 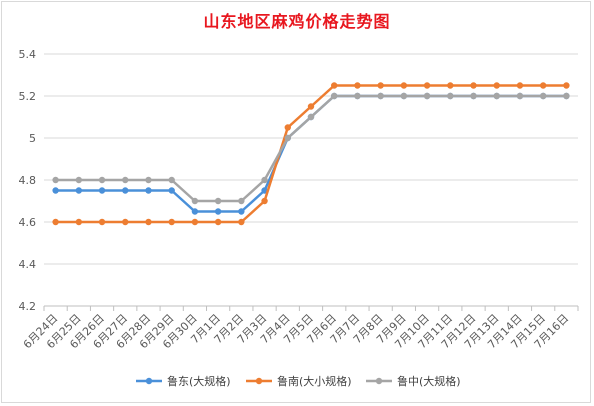 What do you see at coordinates (297, 21) in the screenshot?
I see `chart-title: 山东地区麻鸡价格走势图` at bounding box center [297, 21].